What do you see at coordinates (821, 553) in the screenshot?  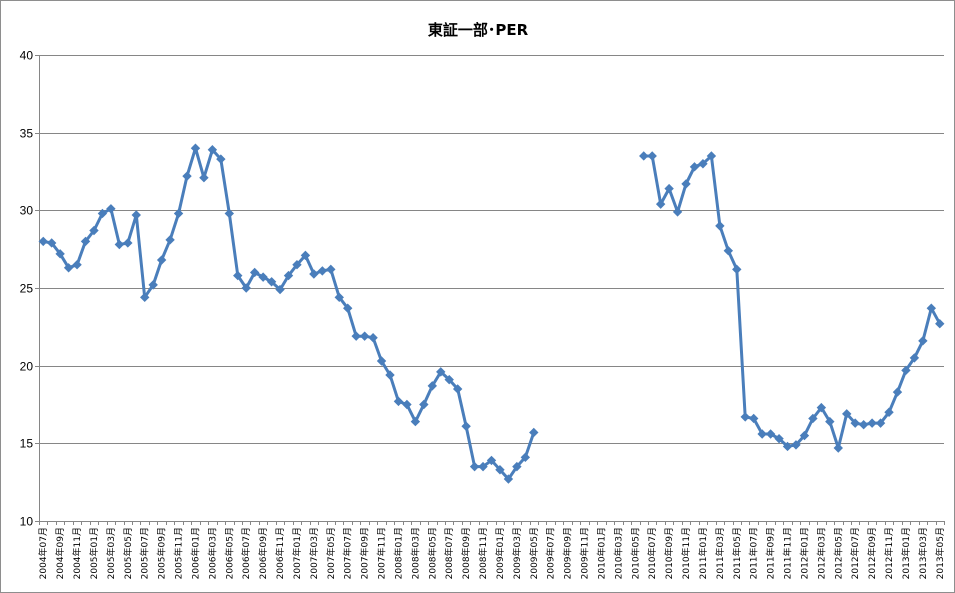 I see `x-tick-label: 2012年03月` at bounding box center [821, 553].